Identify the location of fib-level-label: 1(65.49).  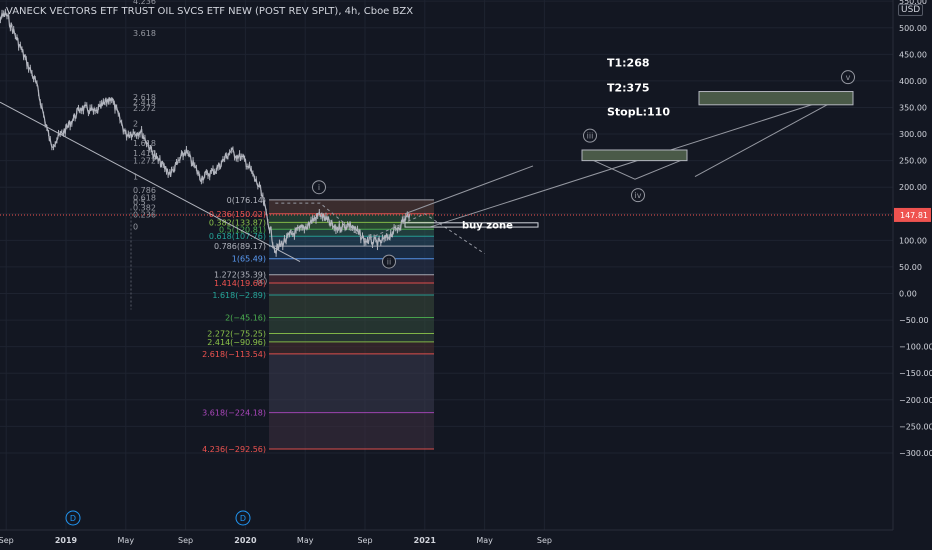
(249, 259).